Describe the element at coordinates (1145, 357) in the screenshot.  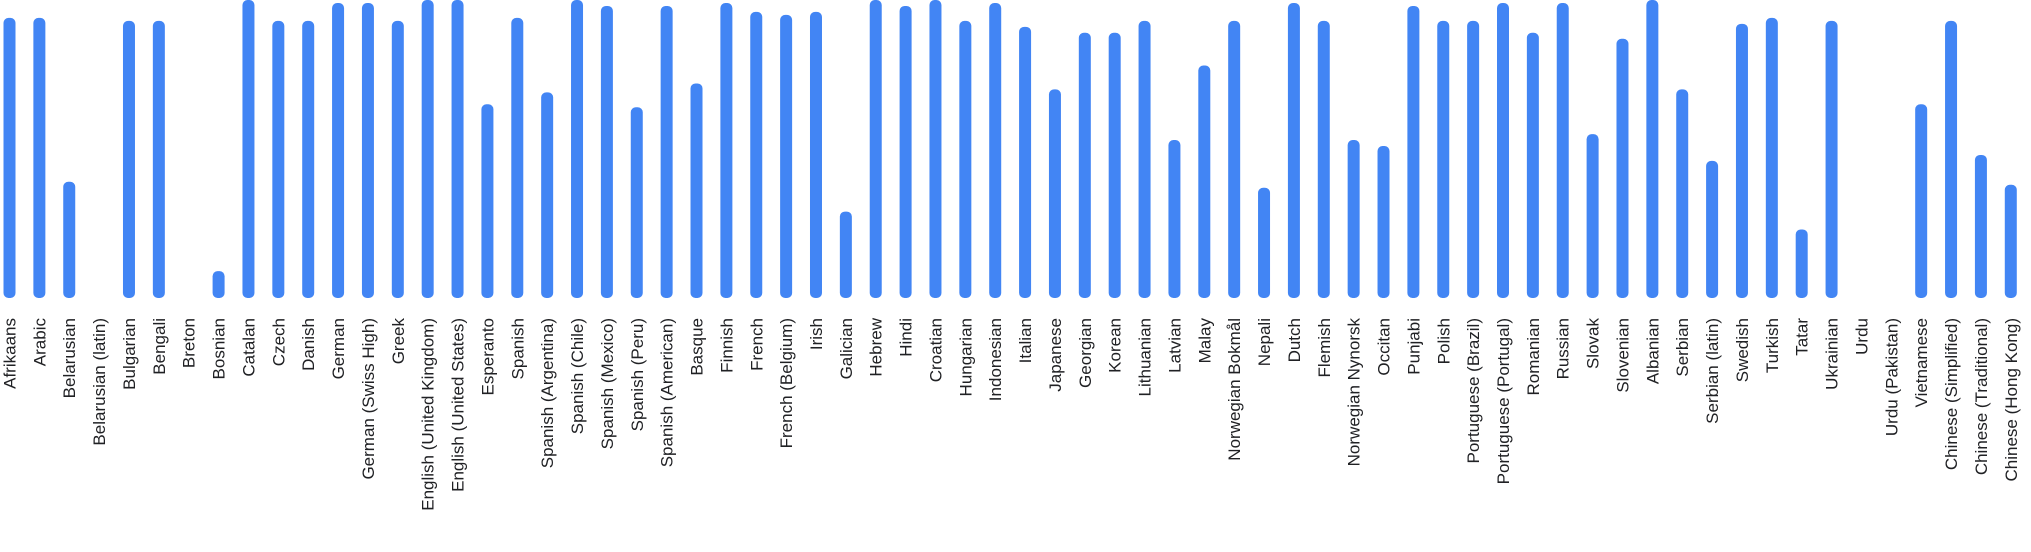
I see `category-label: Lithuanian` at that location.